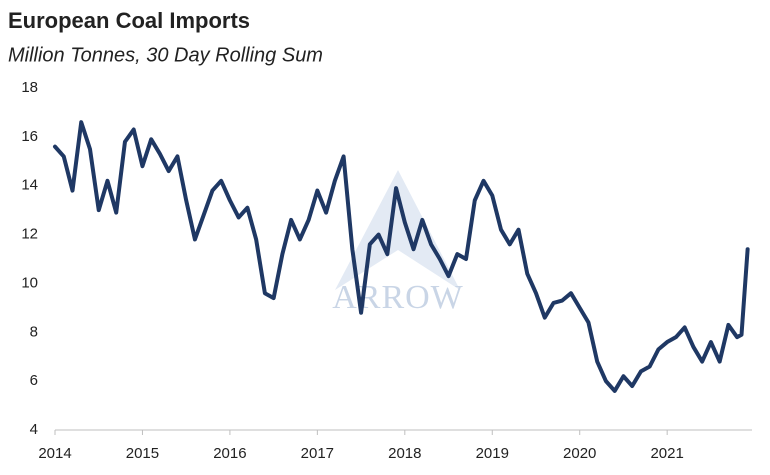  I want to click on y-tick-label: 16, so click(29, 136).